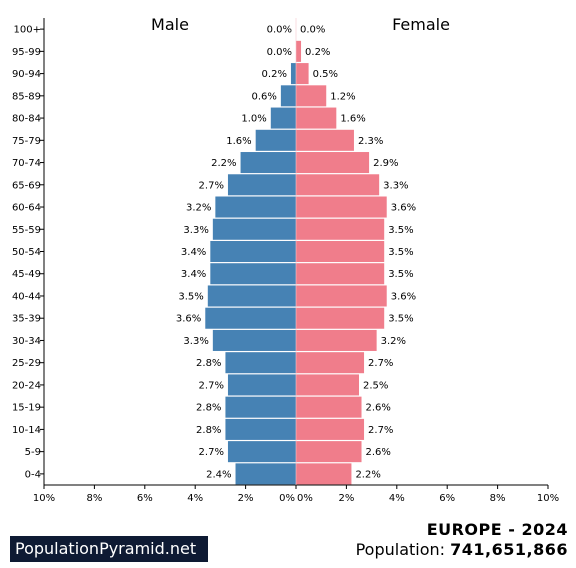 This screenshot has height=568, width=576. What do you see at coordinates (287, 498) in the screenshot?
I see `x-tick-label-left: 0%` at bounding box center [287, 498].